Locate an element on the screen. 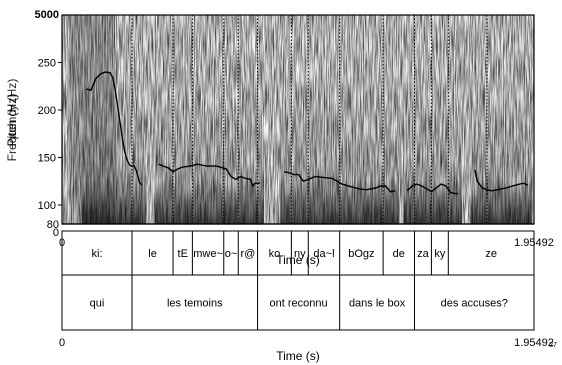 This screenshot has height=365, width=562. y-tick-label-floor: 80 is located at coordinates (53, 225).